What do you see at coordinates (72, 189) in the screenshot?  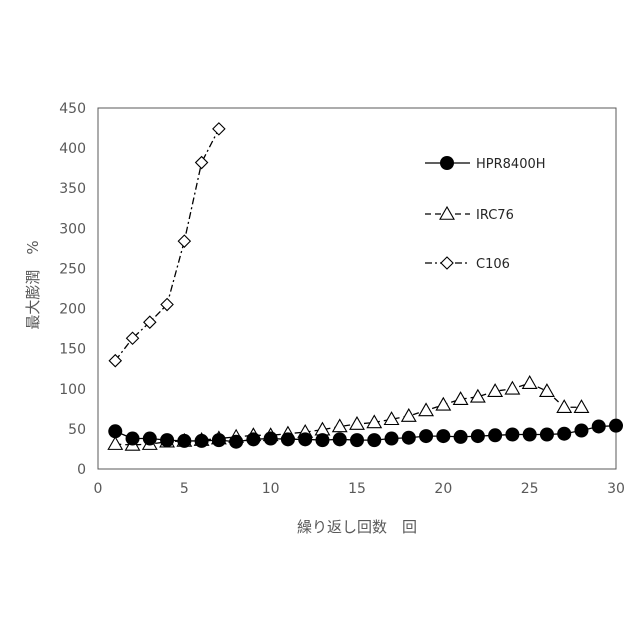 I see `y-tick-label: 350` at bounding box center [72, 189].